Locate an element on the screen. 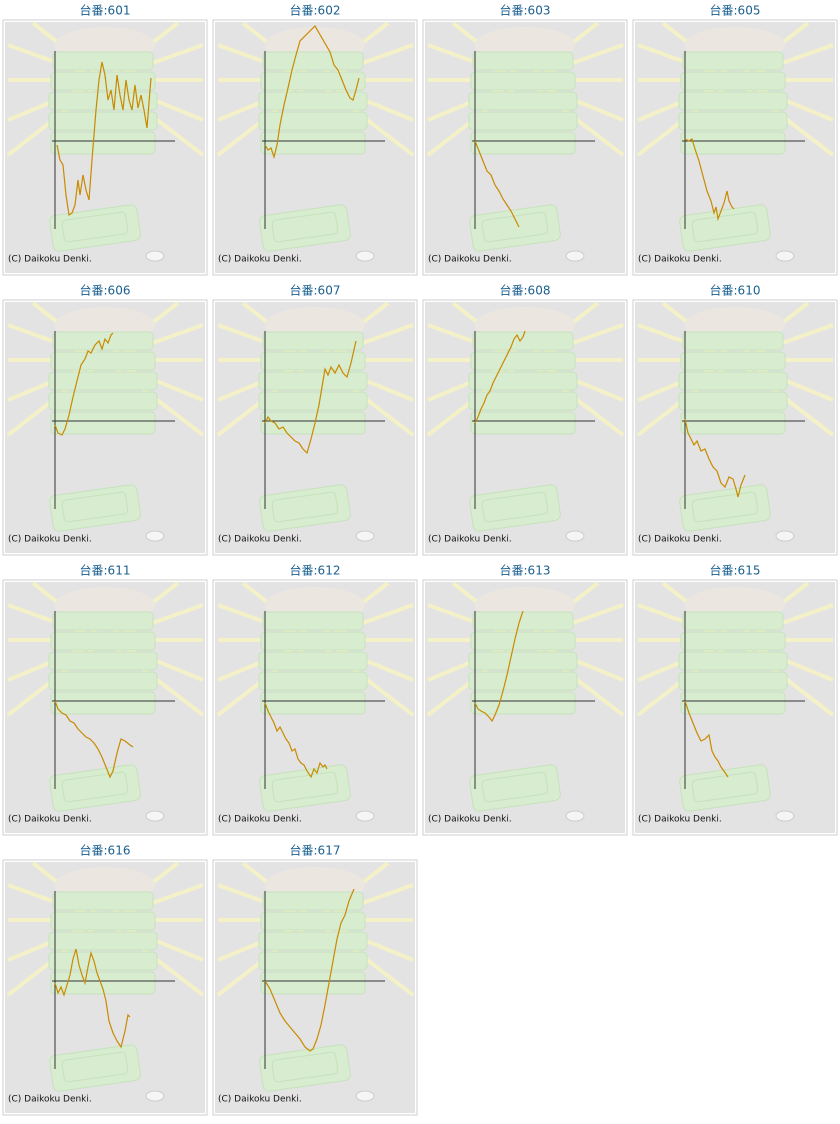 The width and height of the screenshot is (840, 1124). panel-title: 台番:608 is located at coordinates (525, 290).